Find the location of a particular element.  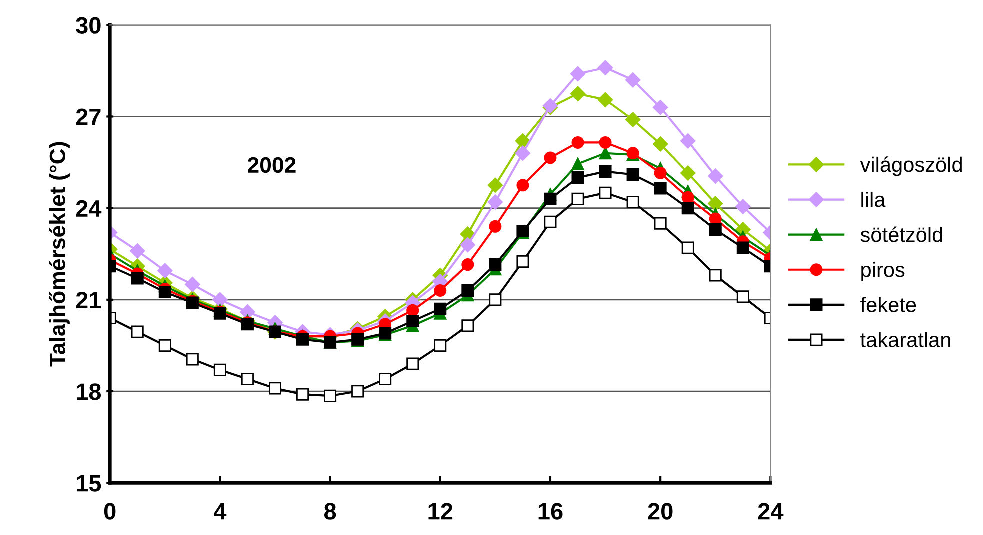

x-tick-label: 4 is located at coordinates (220, 511).